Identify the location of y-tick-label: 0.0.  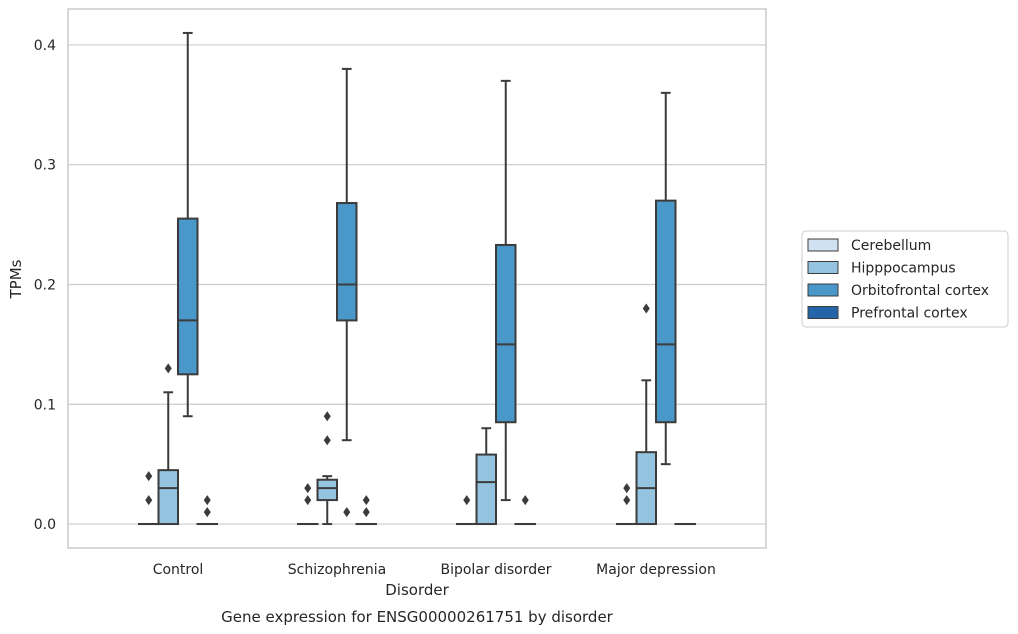
(45, 525).